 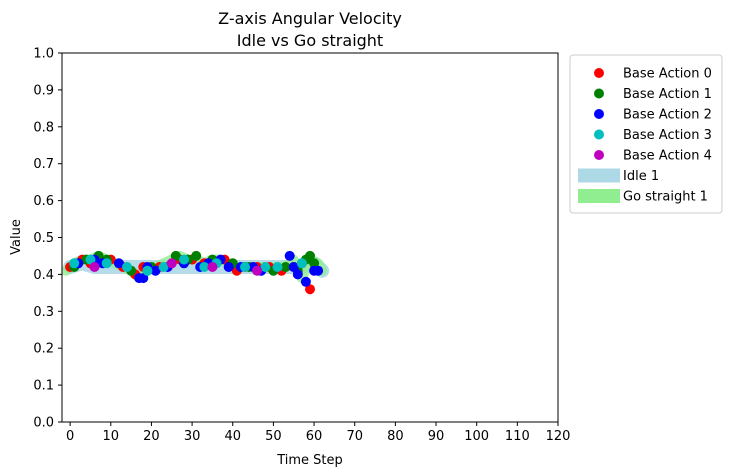 What do you see at coordinates (70, 436) in the screenshot?
I see `x-tick-label: 0` at bounding box center [70, 436].